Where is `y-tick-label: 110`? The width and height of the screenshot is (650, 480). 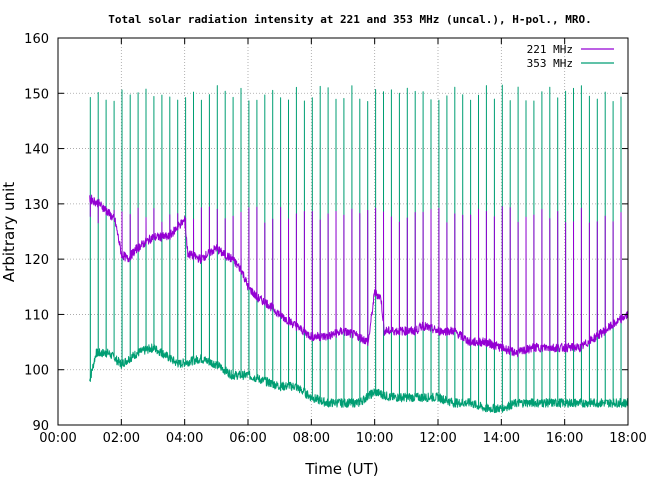 y-tick-label: 110 is located at coordinates (36, 315).